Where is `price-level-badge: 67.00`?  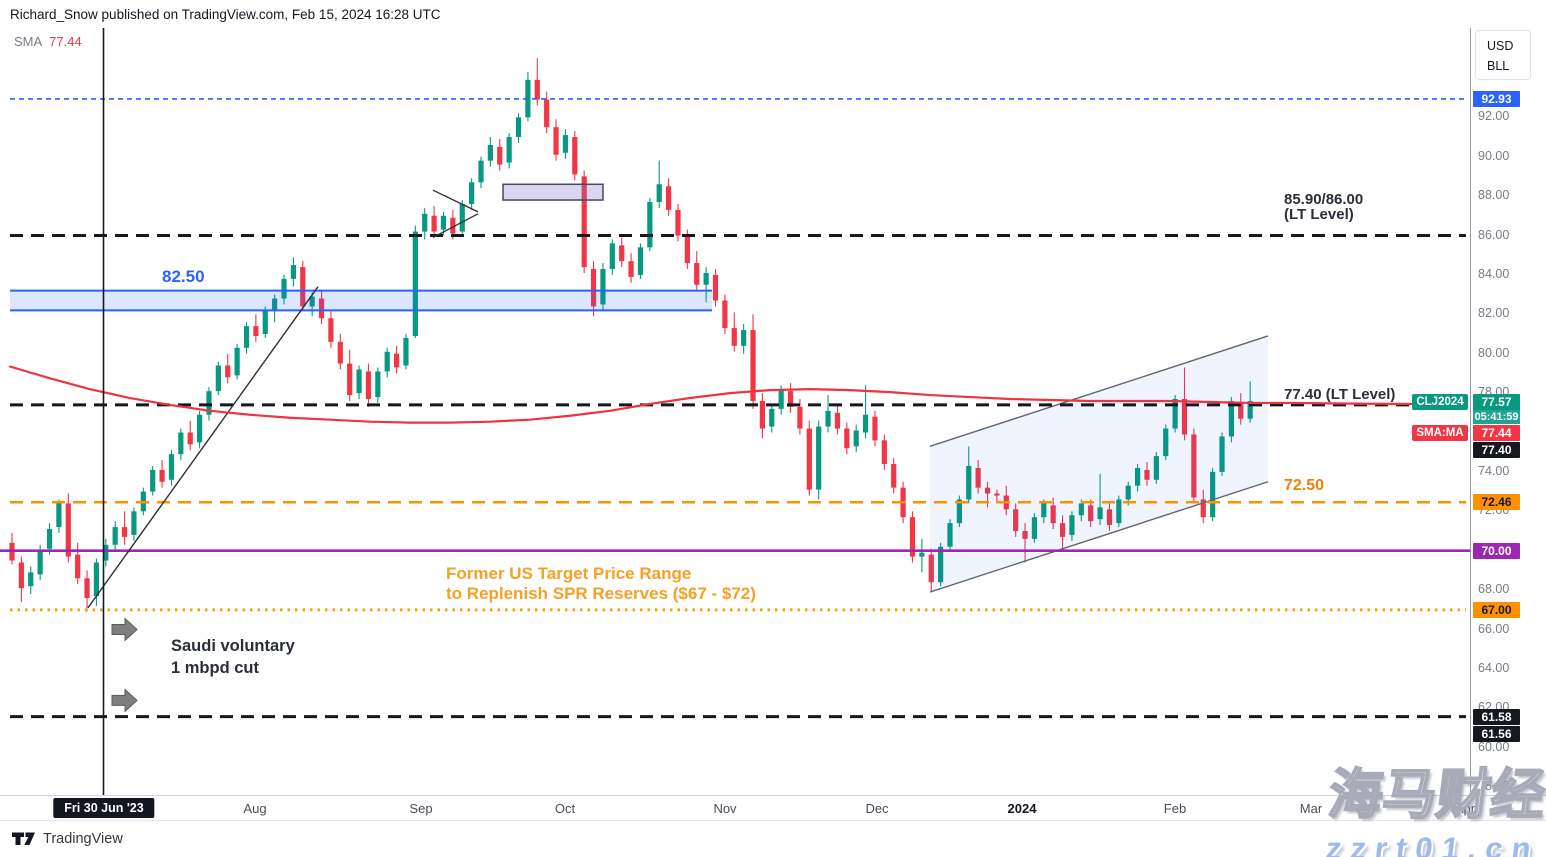 price-level-badge: 67.00 is located at coordinates (1496, 609).